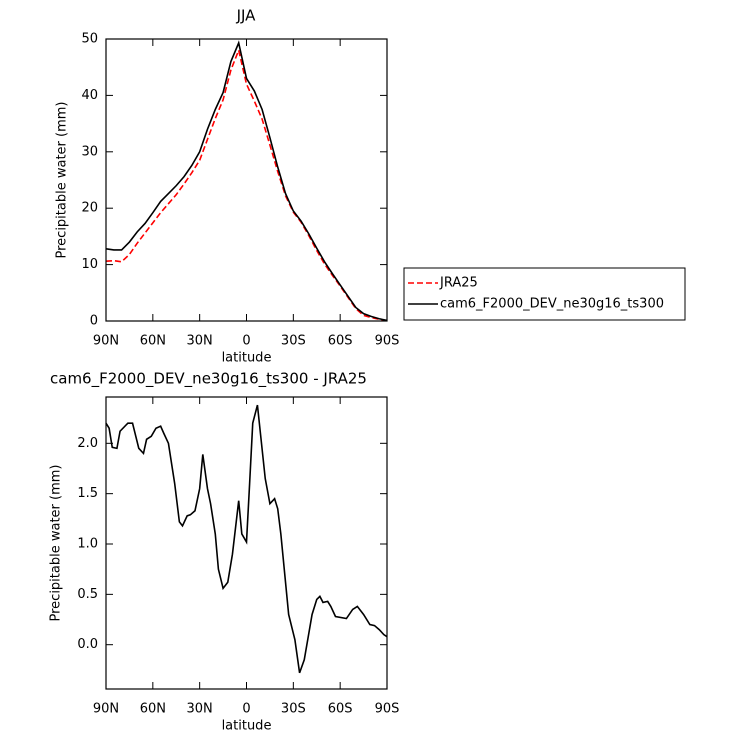  I want to click on y-tick-label: 50, so click(89, 39).